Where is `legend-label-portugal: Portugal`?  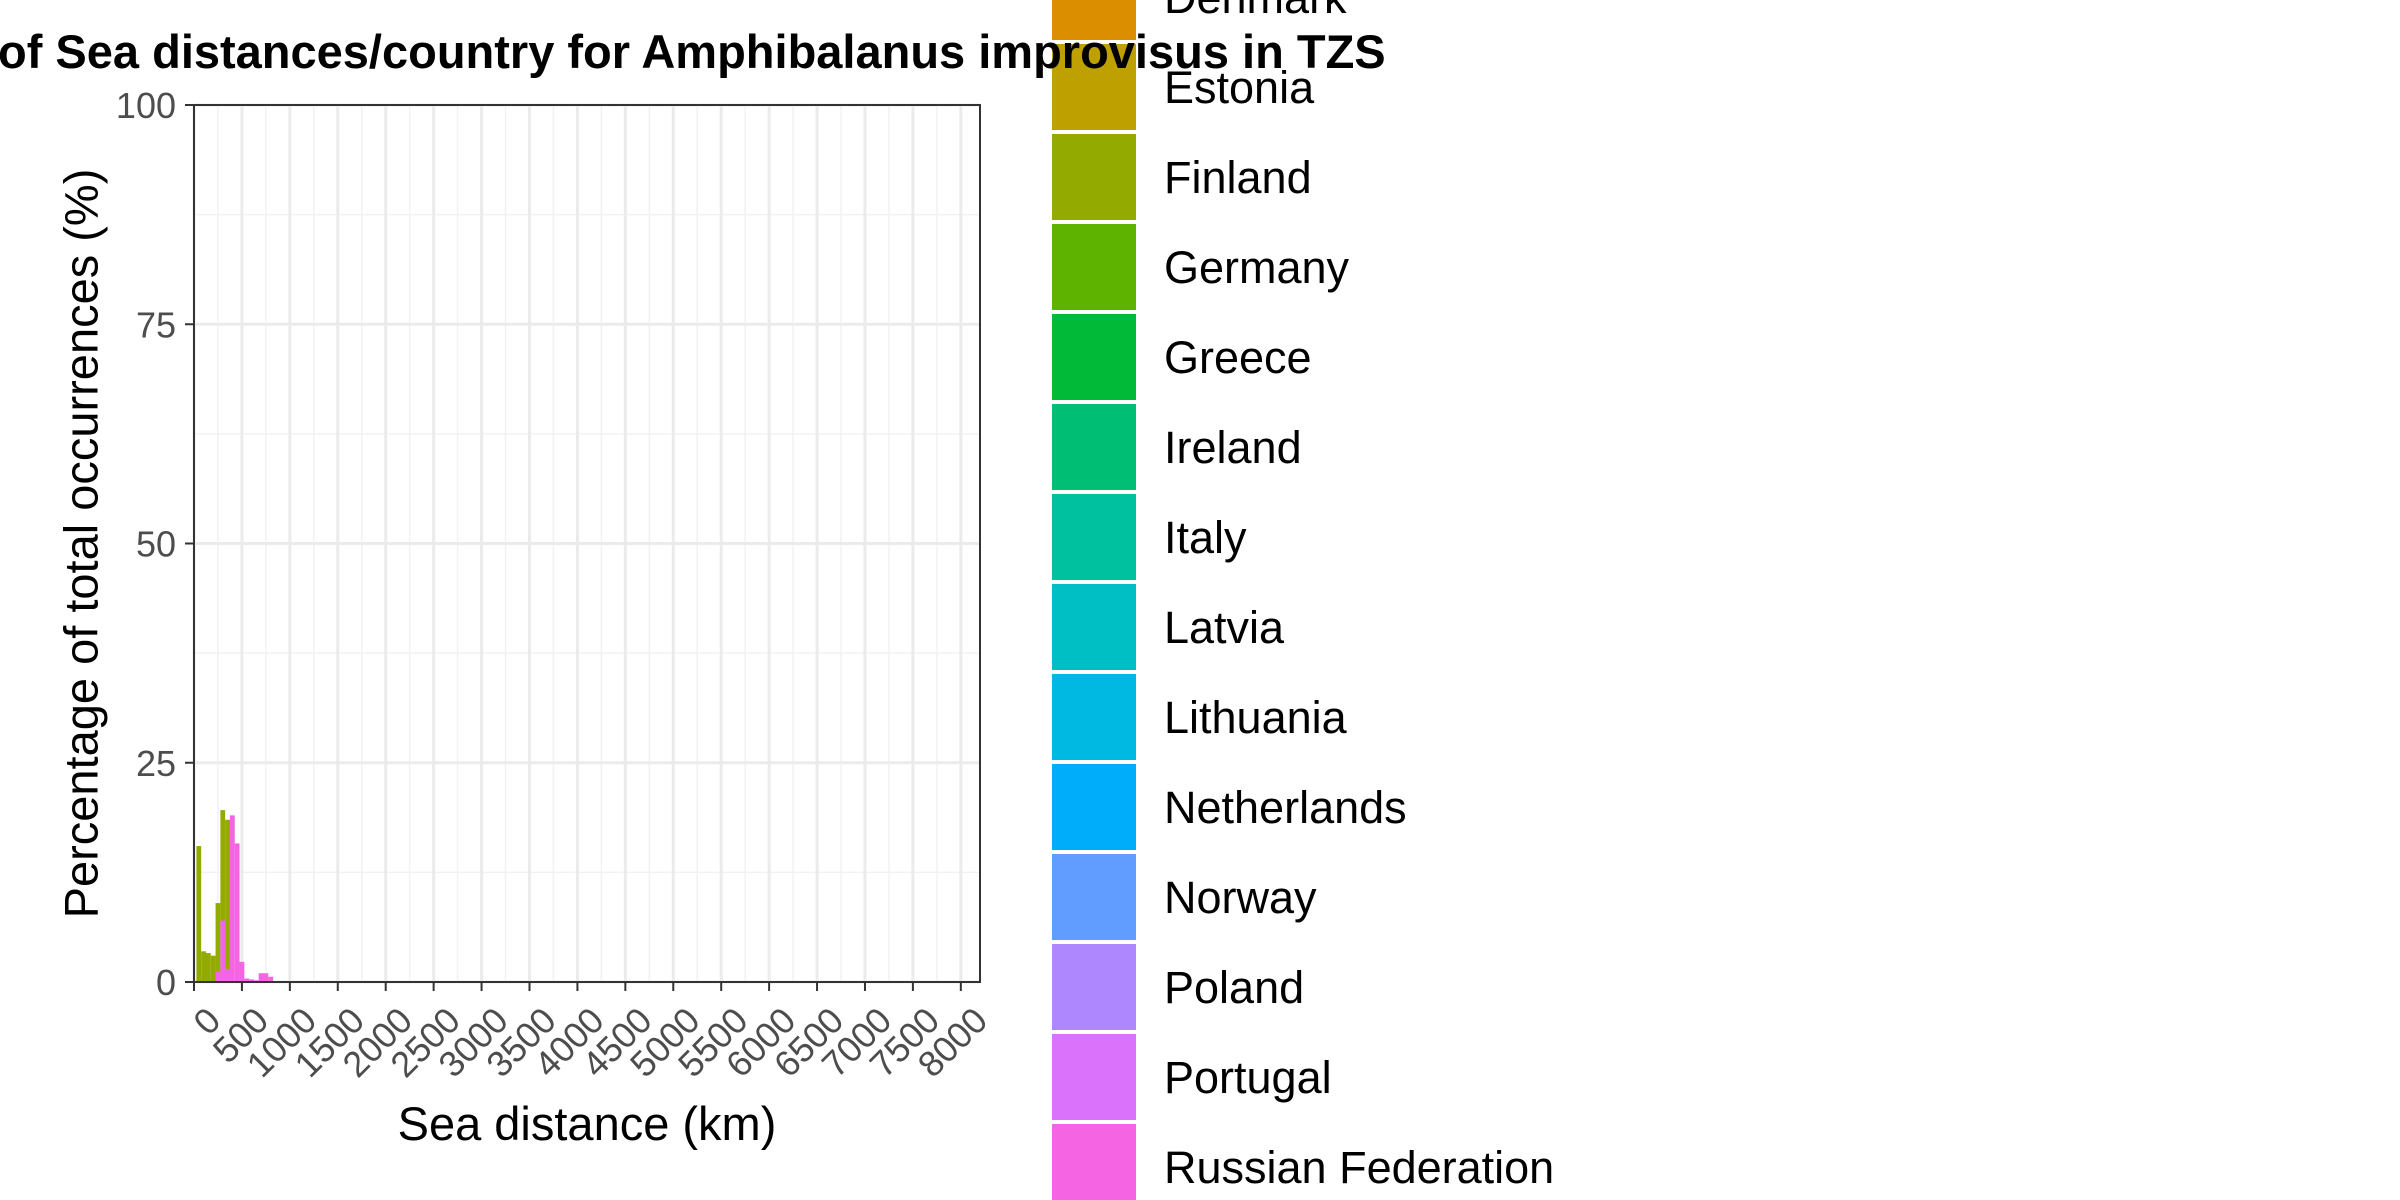 legend-label-portugal: Portugal is located at coordinates (1248, 1077).